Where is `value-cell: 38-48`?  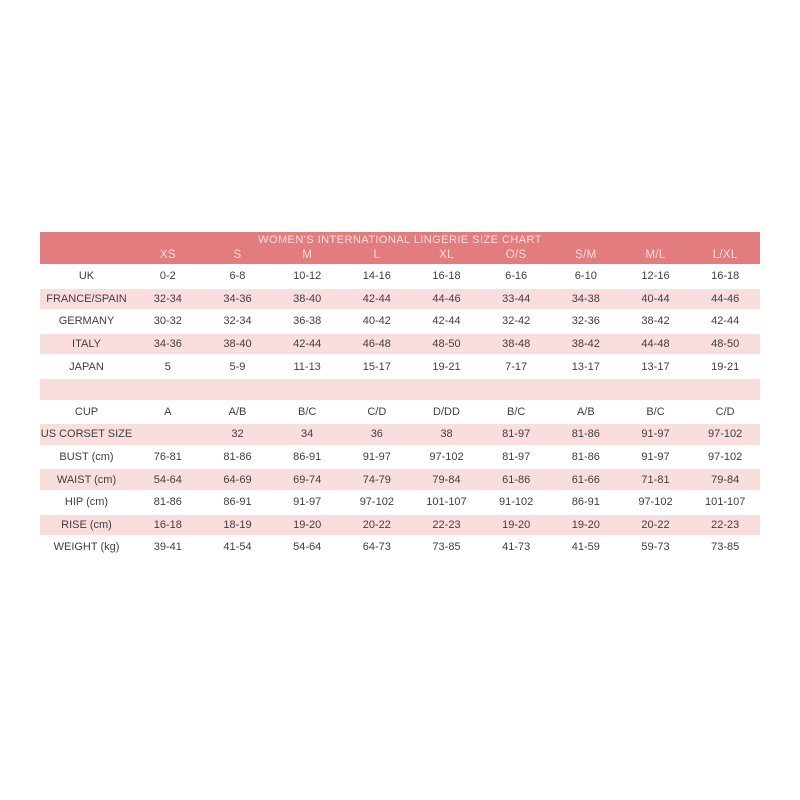 value-cell: 38-48 is located at coordinates (516, 344).